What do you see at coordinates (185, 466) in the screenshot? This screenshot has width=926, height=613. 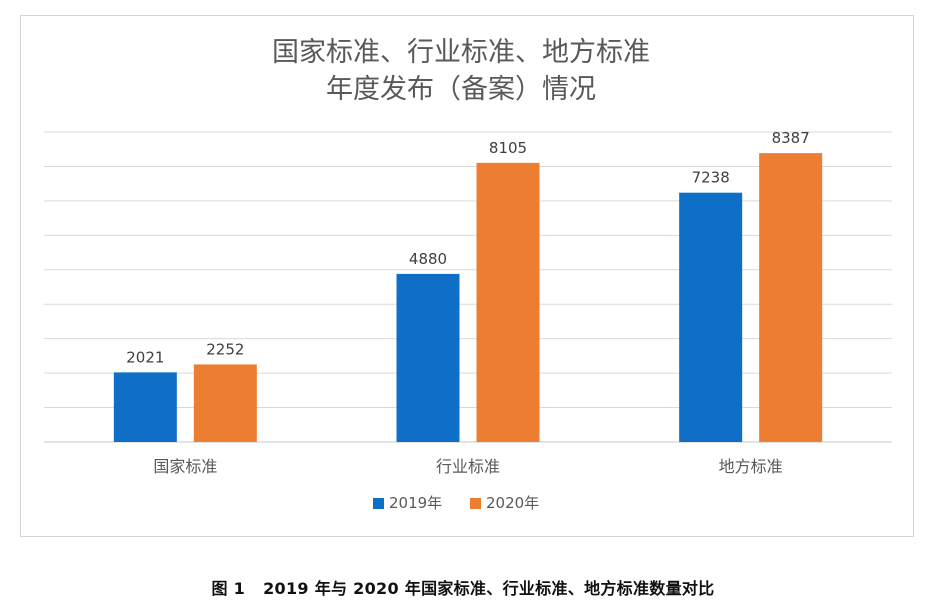 I see `x-tick-label: 国家标准` at bounding box center [185, 466].